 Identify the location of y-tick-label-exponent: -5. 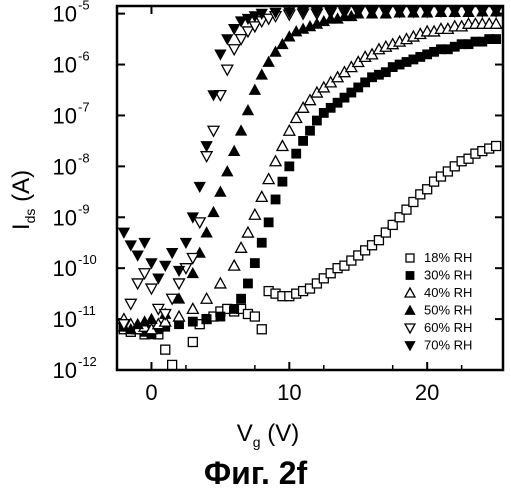
(84, 6).